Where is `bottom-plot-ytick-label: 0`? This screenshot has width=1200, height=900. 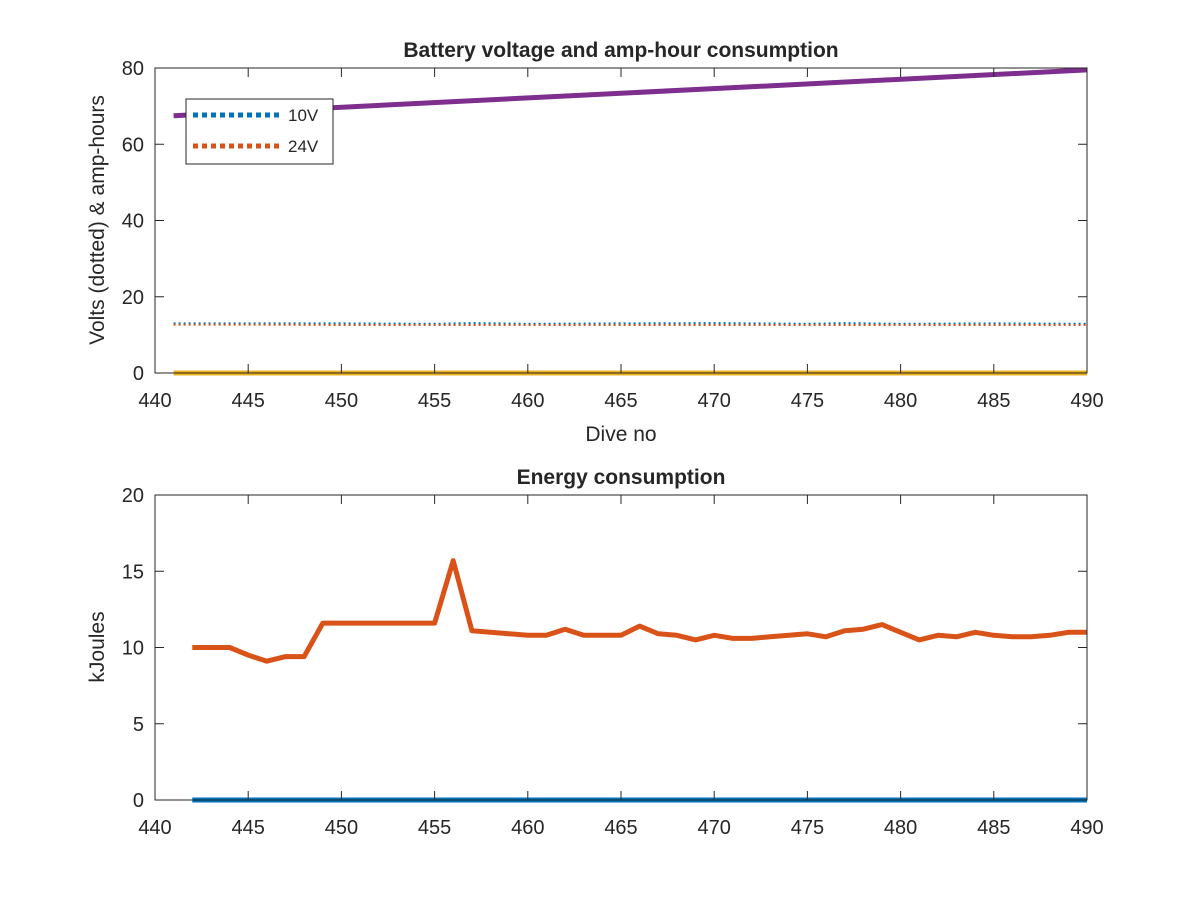 bottom-plot-ytick-label: 0 is located at coordinates (138, 801).